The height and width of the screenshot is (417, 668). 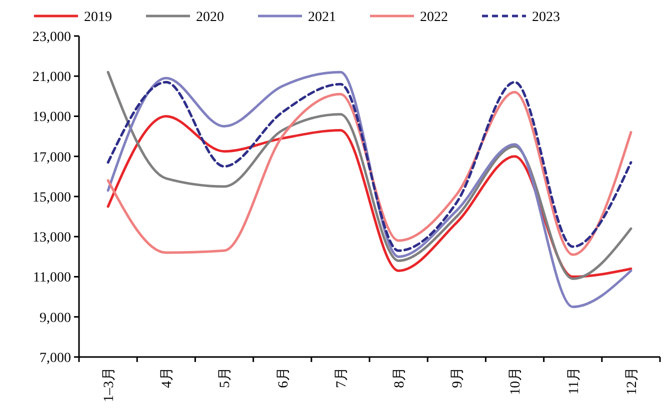 I want to click on y-tick-label: 17,000, so click(x=51, y=158).